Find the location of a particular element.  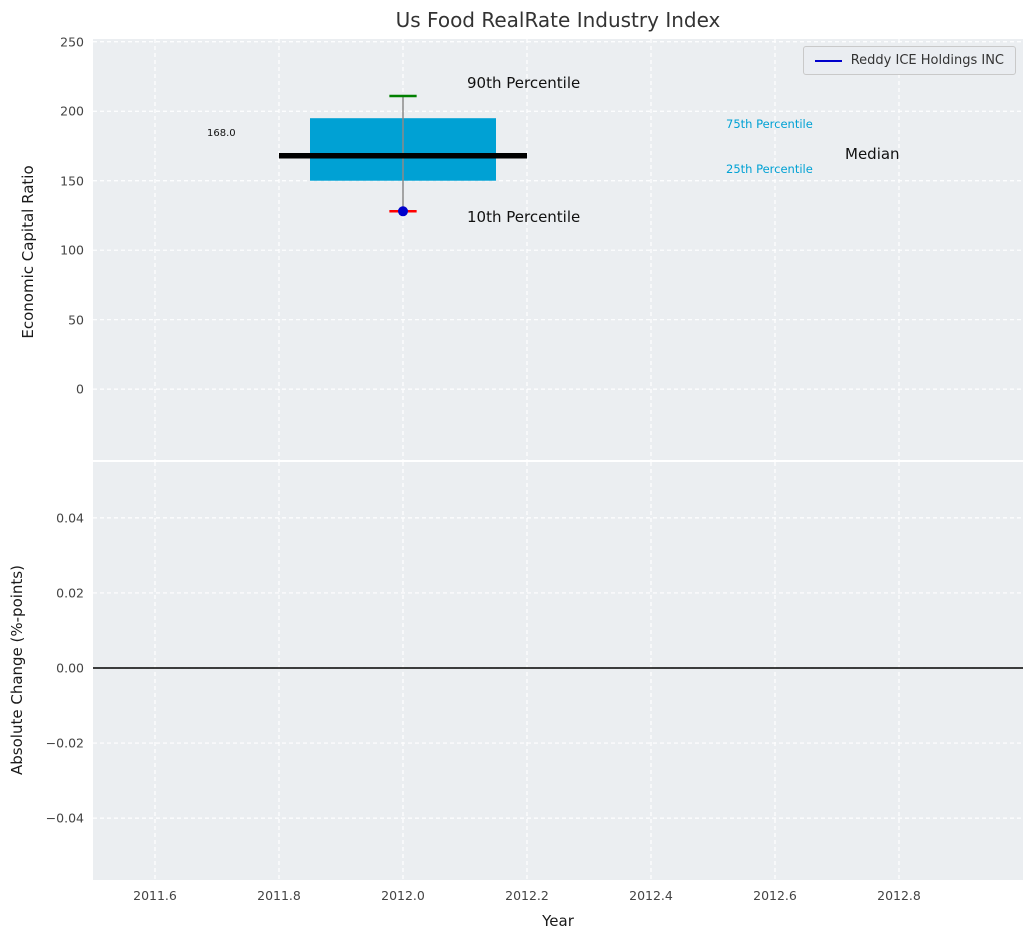

bottom-y-tick-label: 0.02 is located at coordinates (70, 593).